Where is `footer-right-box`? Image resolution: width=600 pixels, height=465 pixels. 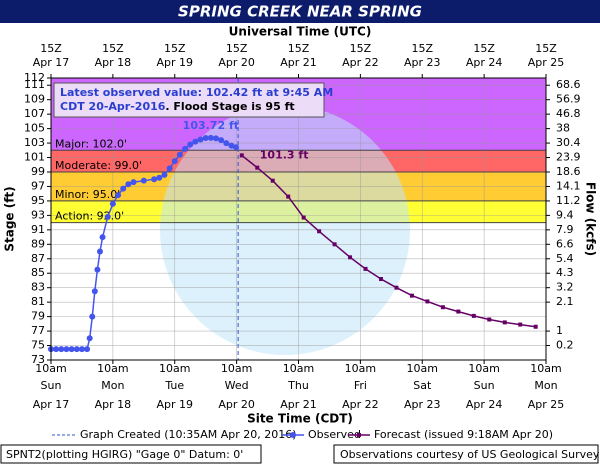
footer-right-box is located at coordinates (466, 454).